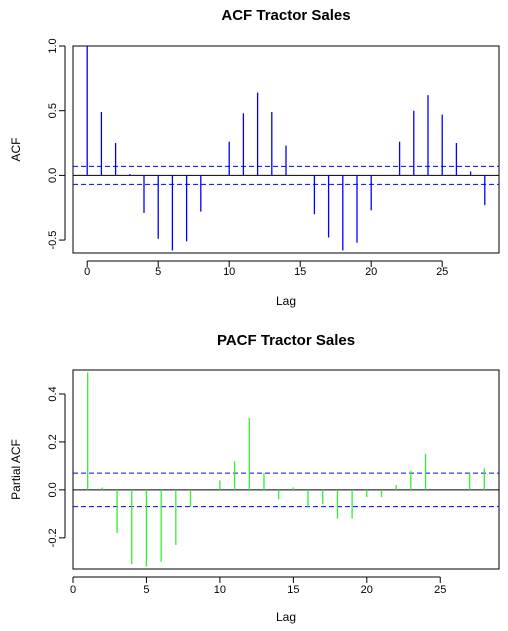 The height and width of the screenshot is (631, 508). I want to click on acf-title: ACF Tractor Sales, so click(285, 15).